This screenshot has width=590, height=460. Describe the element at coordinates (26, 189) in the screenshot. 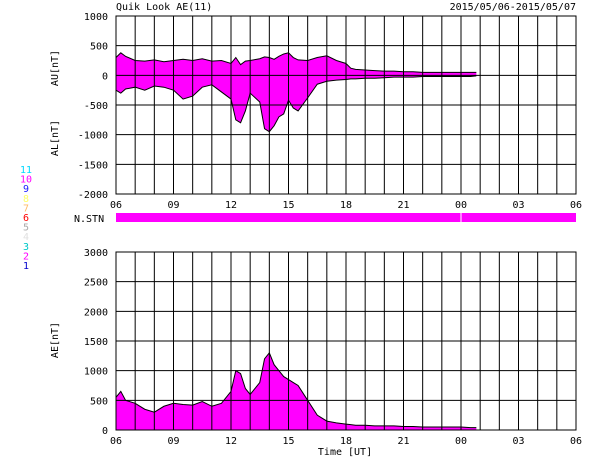

I see `station-legend-entry: 9` at that location.